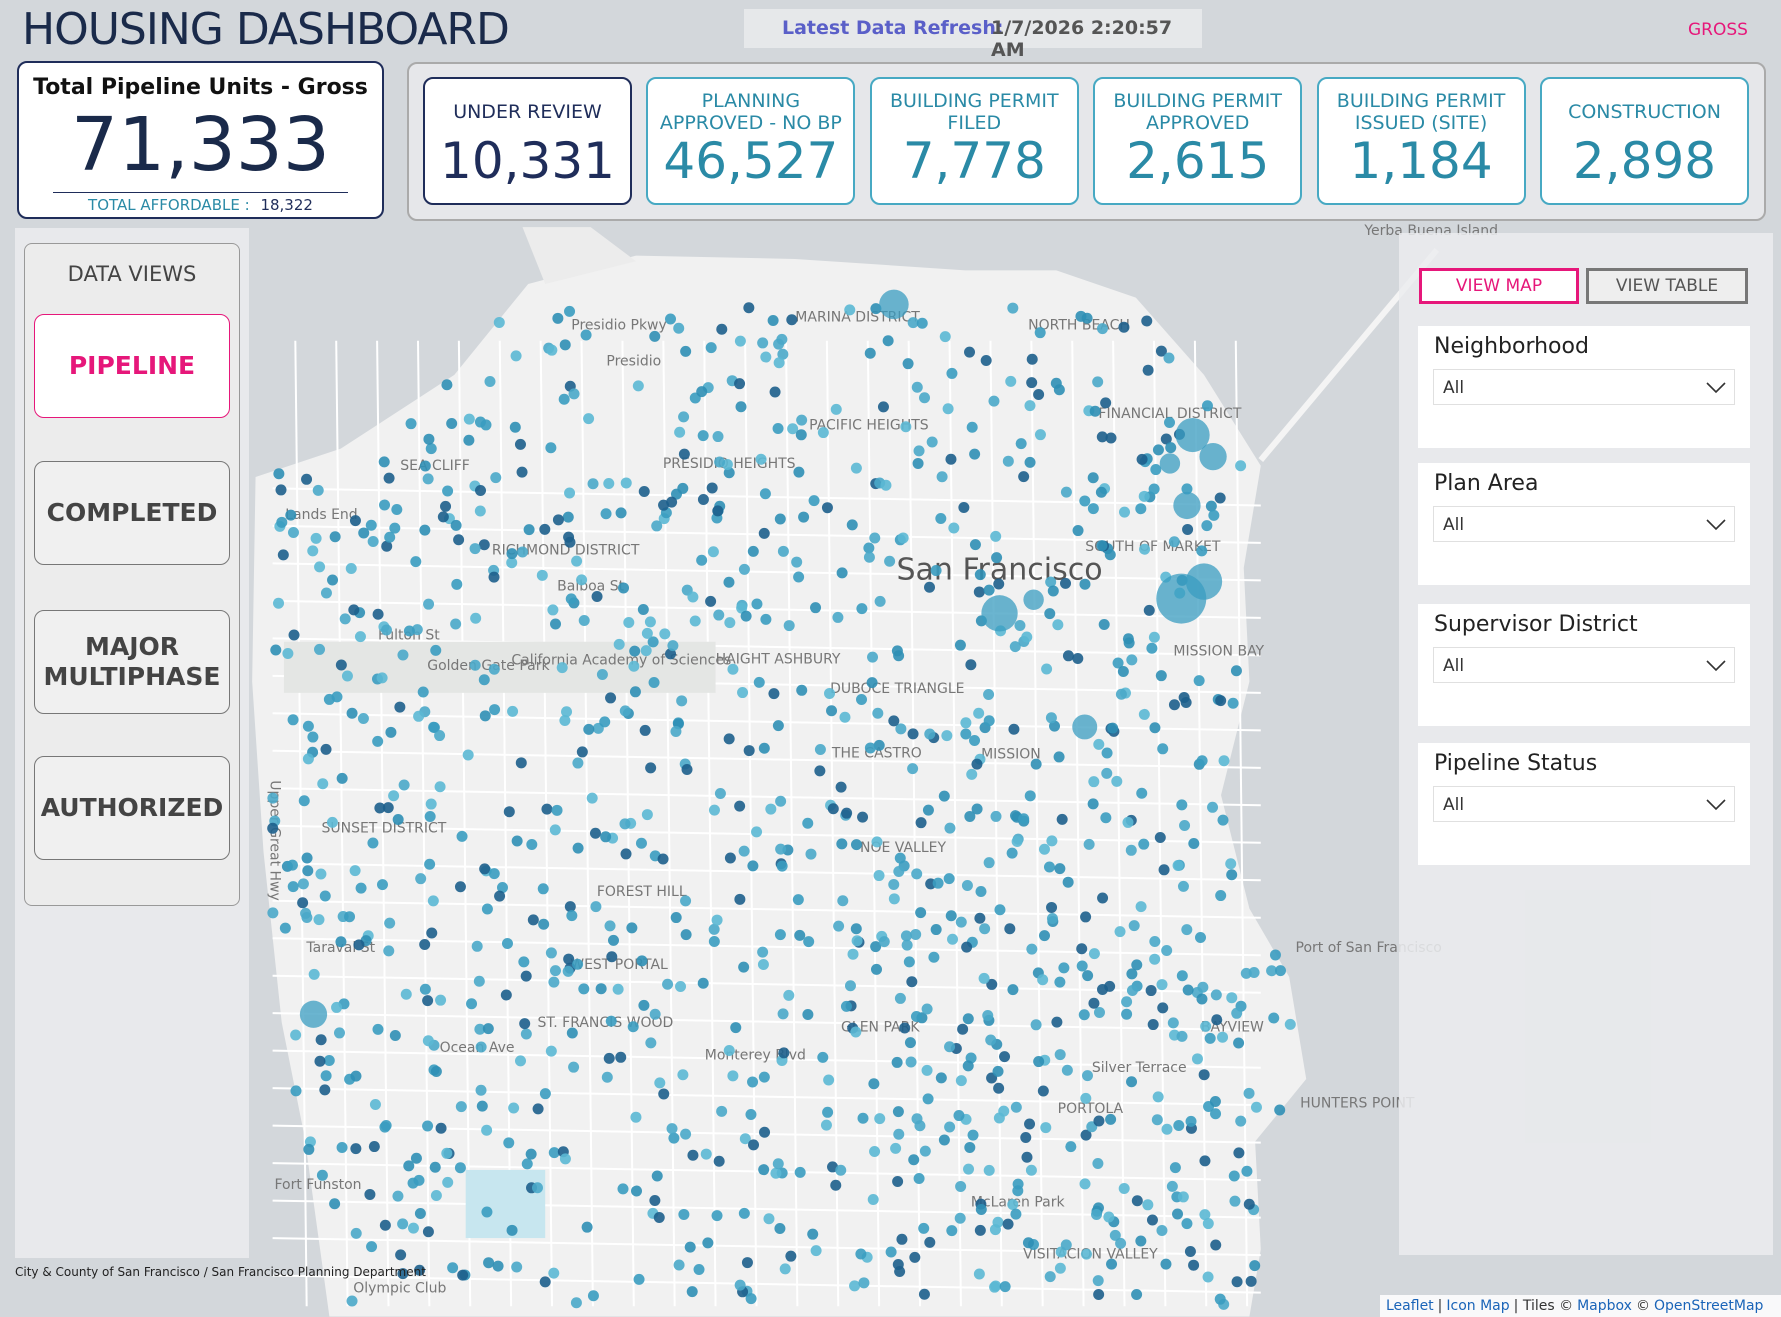  Describe the element at coordinates (974, 161) in the screenshot. I see `stage-value: 7,778` at that location.